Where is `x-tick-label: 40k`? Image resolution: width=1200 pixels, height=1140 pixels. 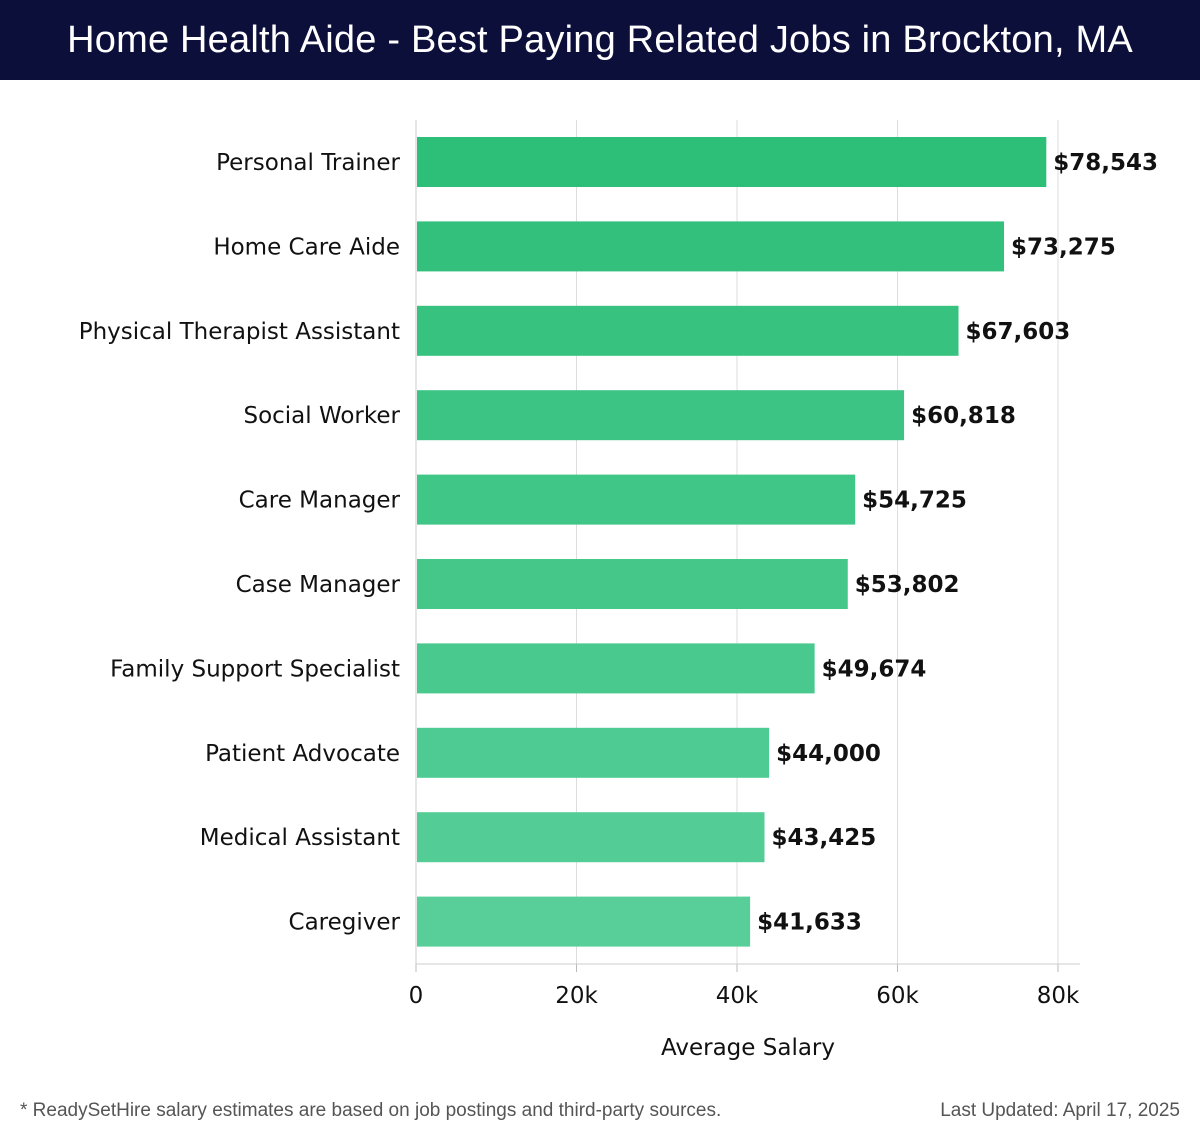
x-tick-label: 40k is located at coordinates (737, 996).